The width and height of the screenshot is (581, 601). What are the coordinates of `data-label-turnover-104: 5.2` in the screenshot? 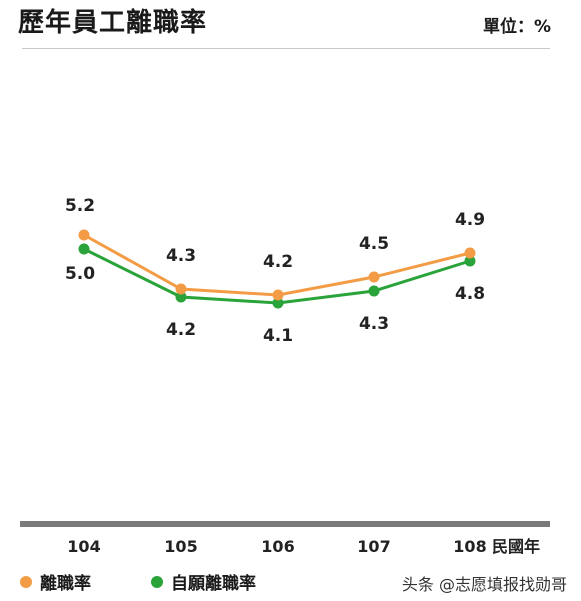 It's located at (80, 206).